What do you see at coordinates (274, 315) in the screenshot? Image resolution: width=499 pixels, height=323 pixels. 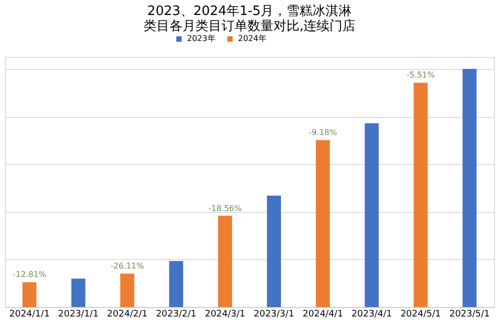 I see `x-tick-label: 2023/3/1` at bounding box center [274, 315].